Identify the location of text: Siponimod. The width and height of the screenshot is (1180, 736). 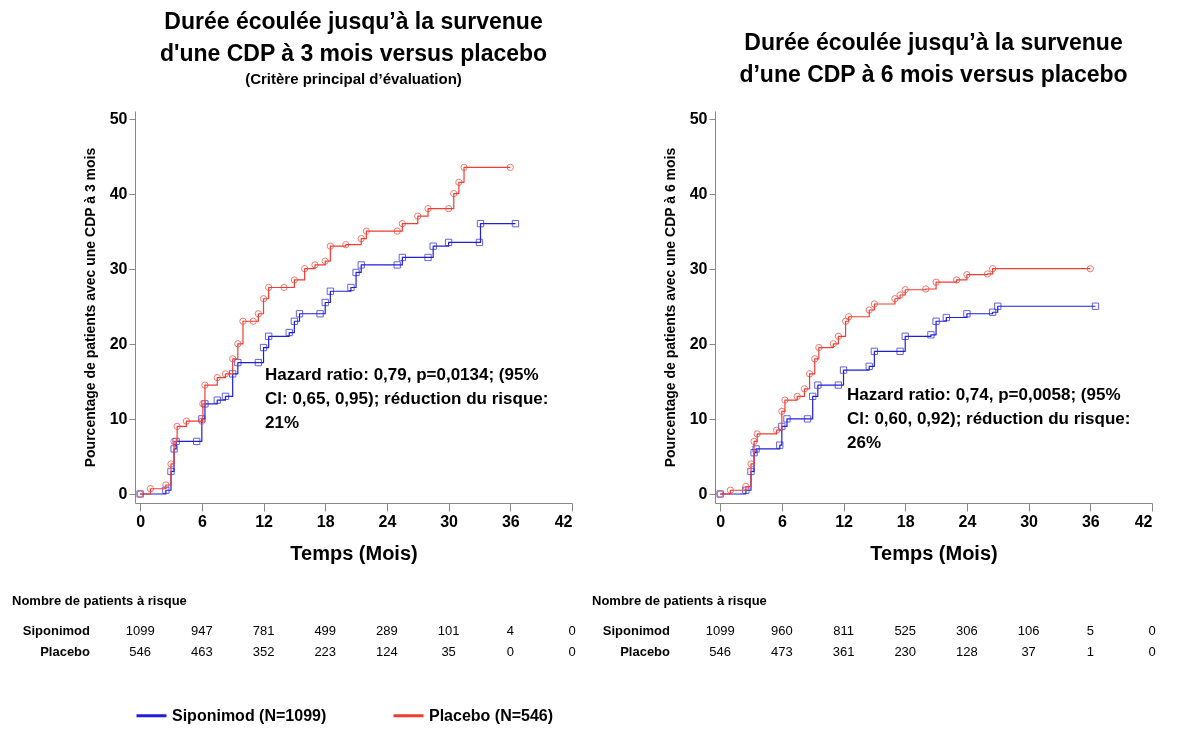
(636, 630).